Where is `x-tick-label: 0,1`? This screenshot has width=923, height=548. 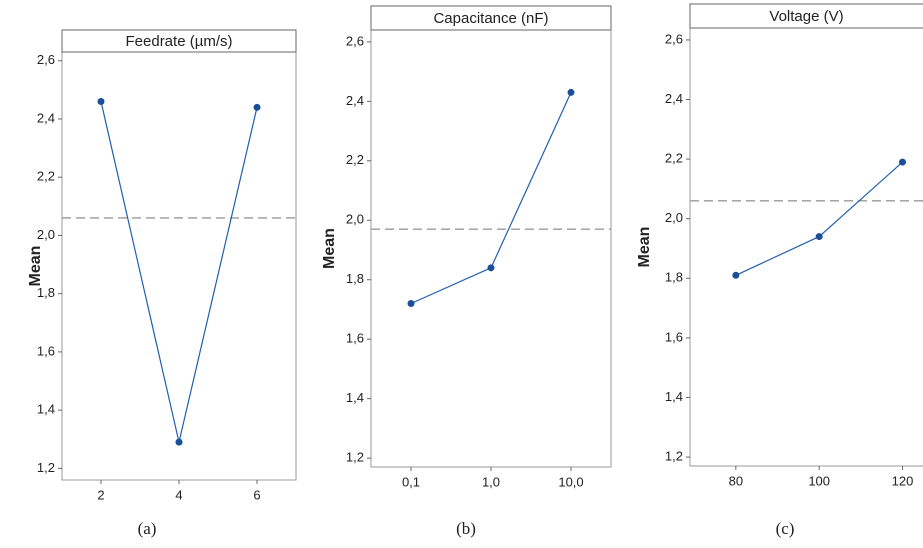 x-tick-label: 0,1 is located at coordinates (411, 481).